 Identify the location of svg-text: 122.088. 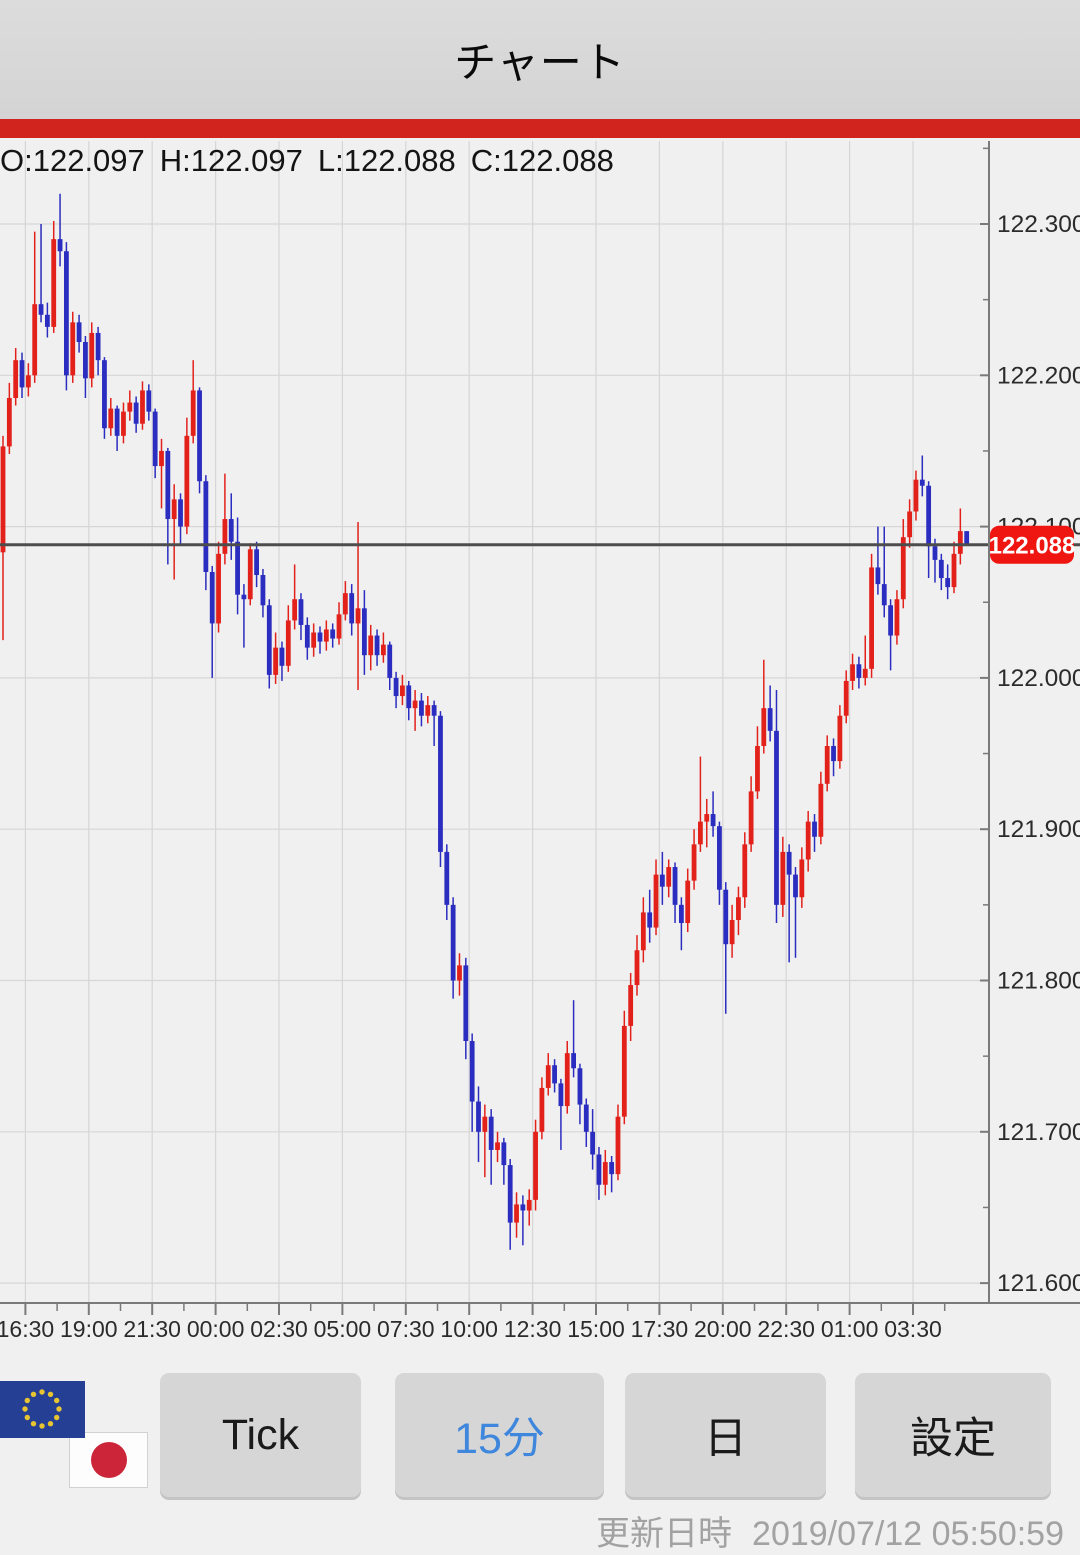
(1032, 545).